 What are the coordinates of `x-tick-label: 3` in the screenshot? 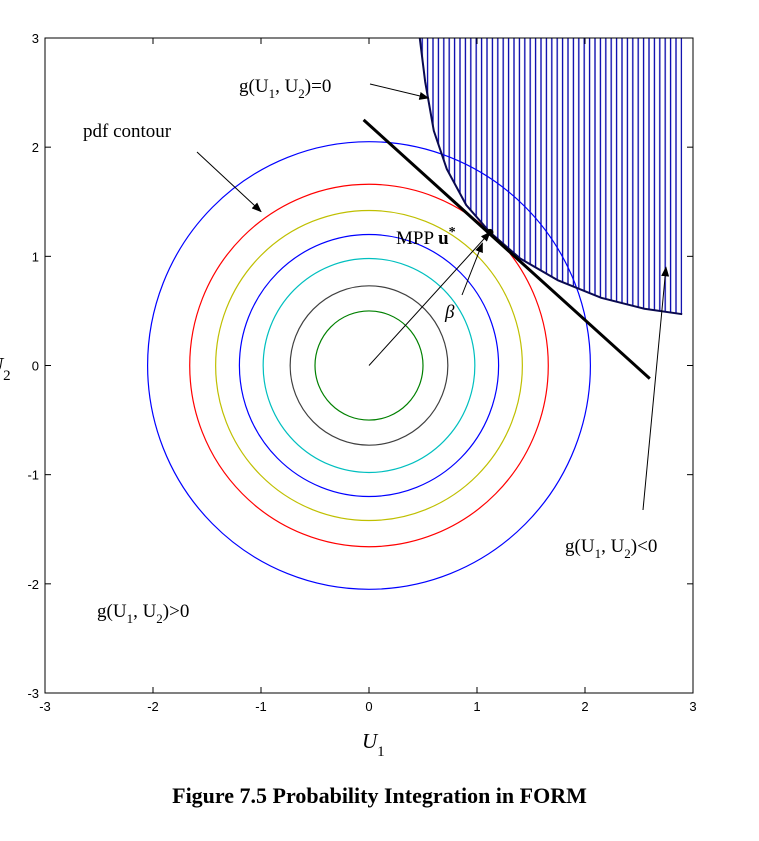 It's located at (692, 706).